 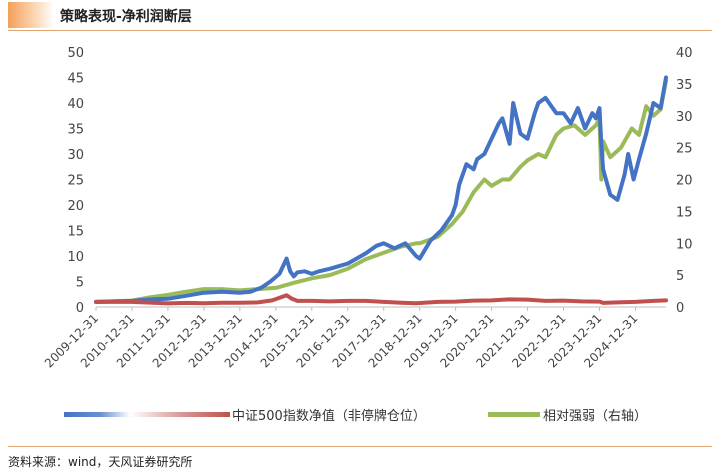 What do you see at coordinates (75, 257) in the screenshot?
I see `left-axis-tick-label: 10` at bounding box center [75, 257].